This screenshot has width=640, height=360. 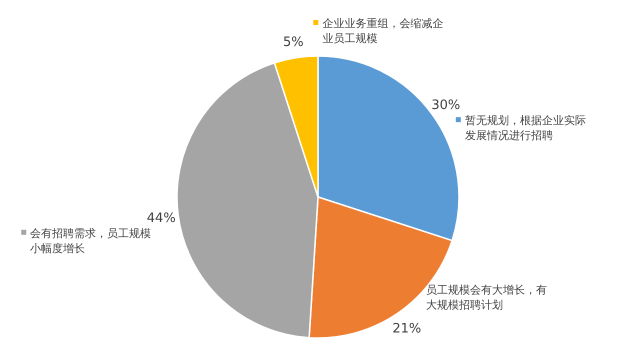 What do you see at coordinates (407, 329) in the screenshot?
I see `data-label: 21%` at bounding box center [407, 329].